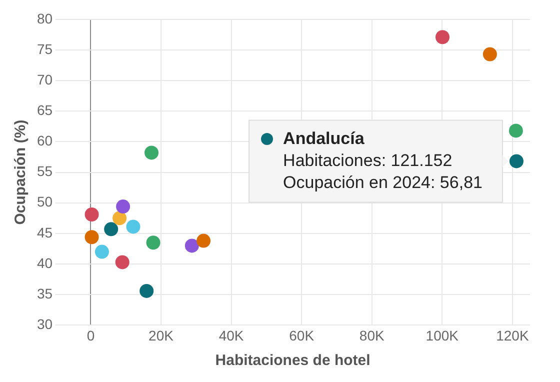 The width and height of the screenshot is (560, 382). What do you see at coordinates (44, 48) in the screenshot?
I see `y-tick-label: 75` at bounding box center [44, 48].